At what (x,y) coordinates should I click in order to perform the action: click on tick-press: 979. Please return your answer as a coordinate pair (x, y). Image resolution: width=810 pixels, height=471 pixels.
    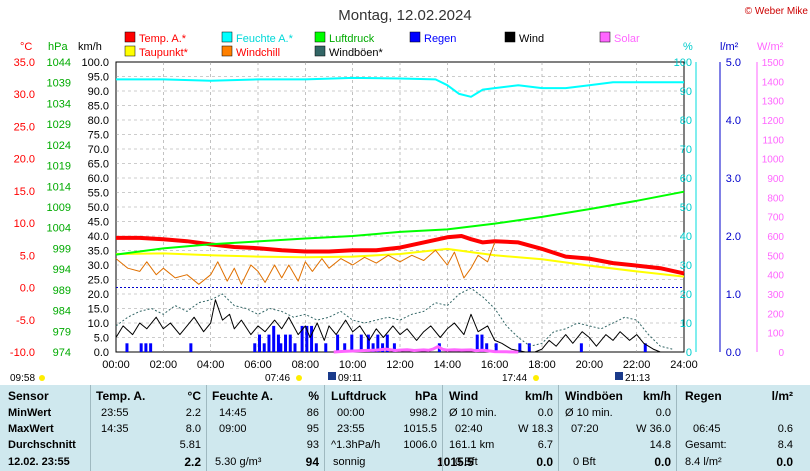
    Looking at the image, I should click on (62, 332).